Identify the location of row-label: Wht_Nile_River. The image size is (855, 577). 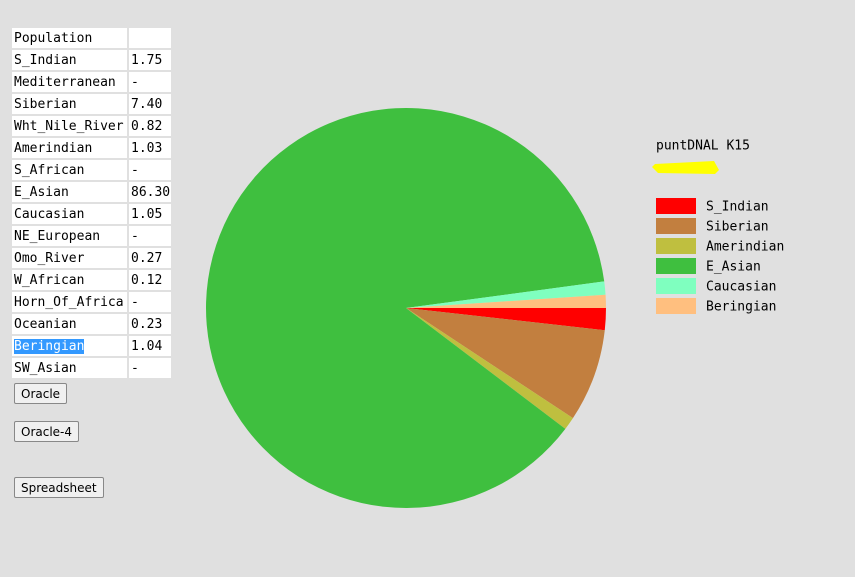
(69, 126).